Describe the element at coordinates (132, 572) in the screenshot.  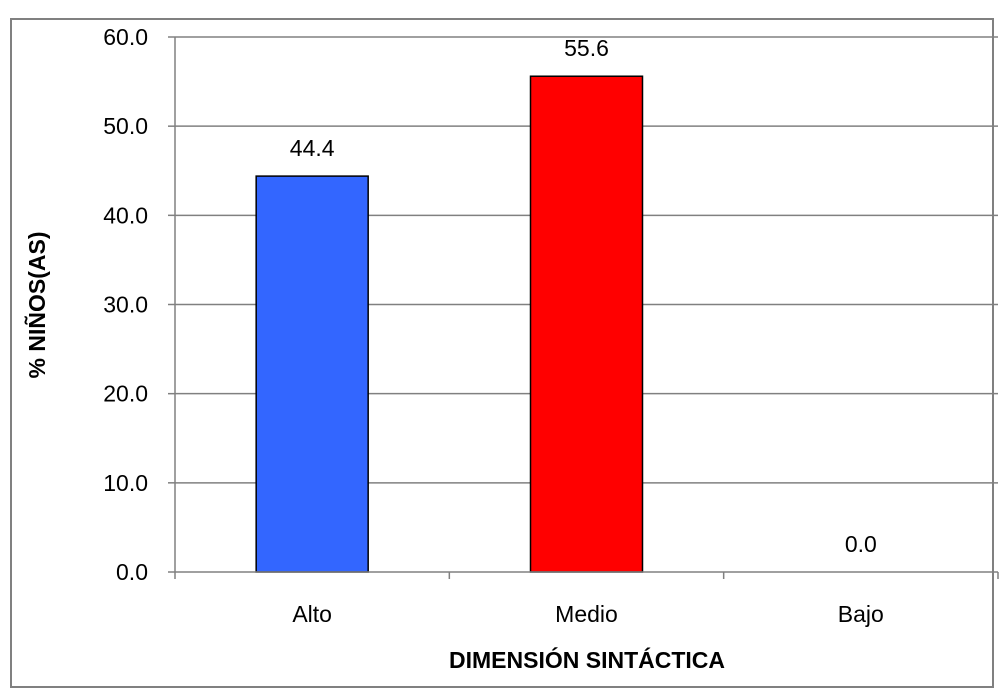
I see `y-tick-label: 0.0` at that location.